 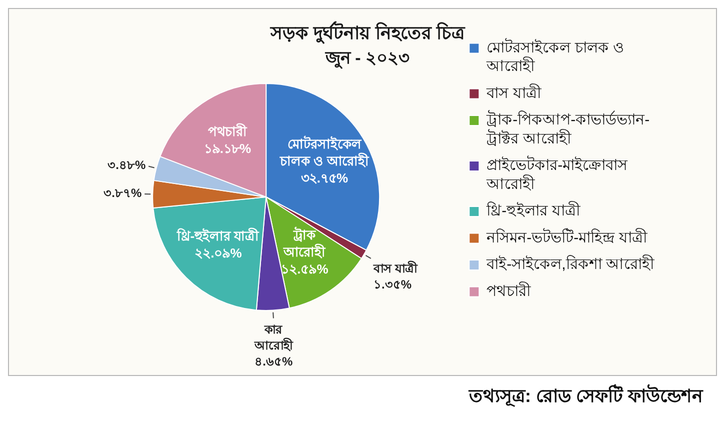 What do you see at coordinates (274, 345) in the screenshot?
I see `data-label: কার আরোহী ৪.৬৫%` at bounding box center [274, 345].